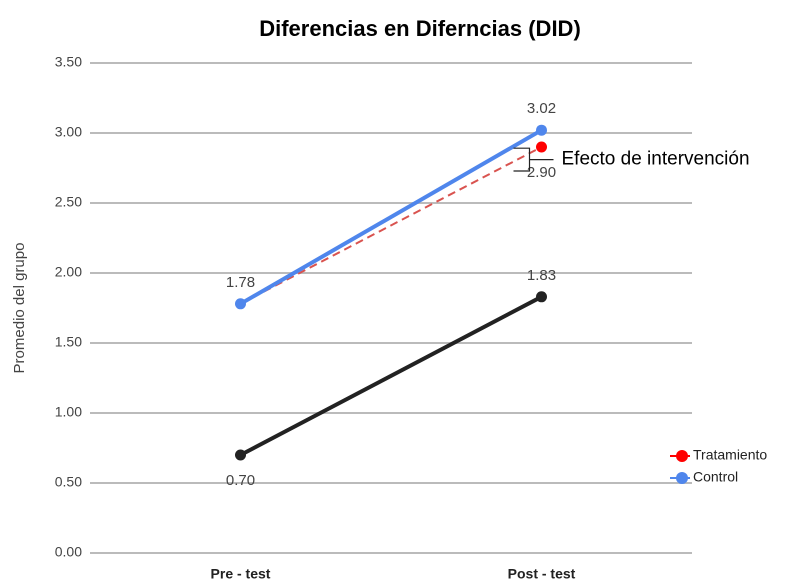  I want to click on x-tick-label: Post - test, so click(542, 574).